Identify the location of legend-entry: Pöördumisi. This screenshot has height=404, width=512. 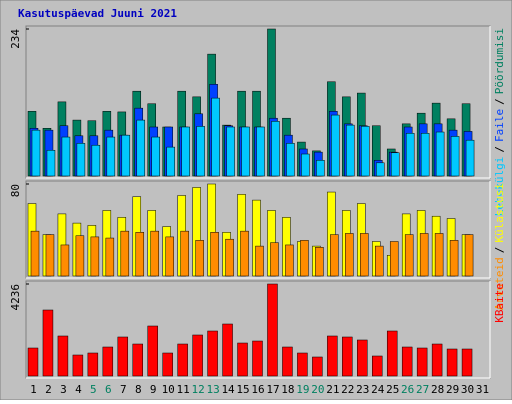
(499, 61).